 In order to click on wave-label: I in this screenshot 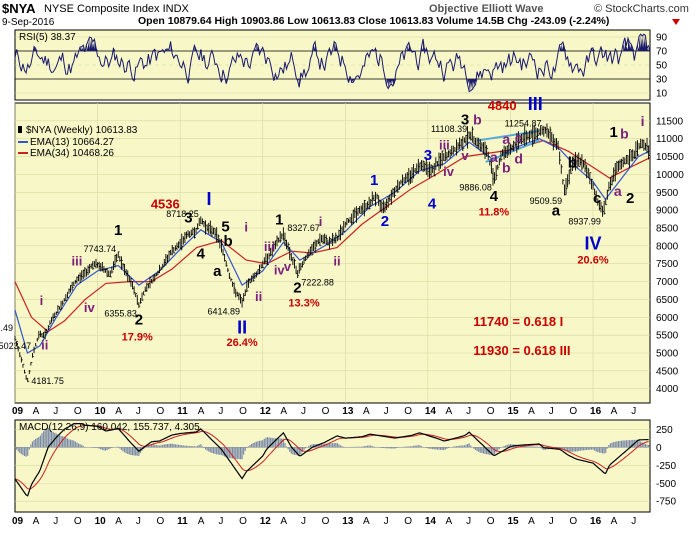, I will do `click(209, 199)`.